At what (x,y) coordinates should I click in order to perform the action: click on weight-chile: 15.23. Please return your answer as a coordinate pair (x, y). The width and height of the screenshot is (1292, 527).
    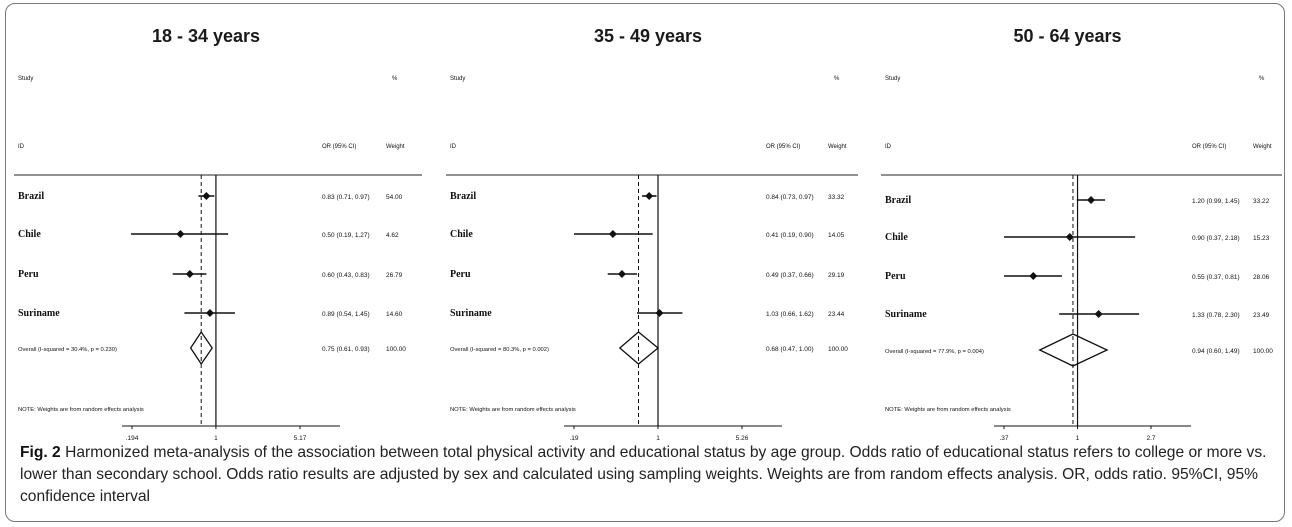
    Looking at the image, I should click on (1261, 238).